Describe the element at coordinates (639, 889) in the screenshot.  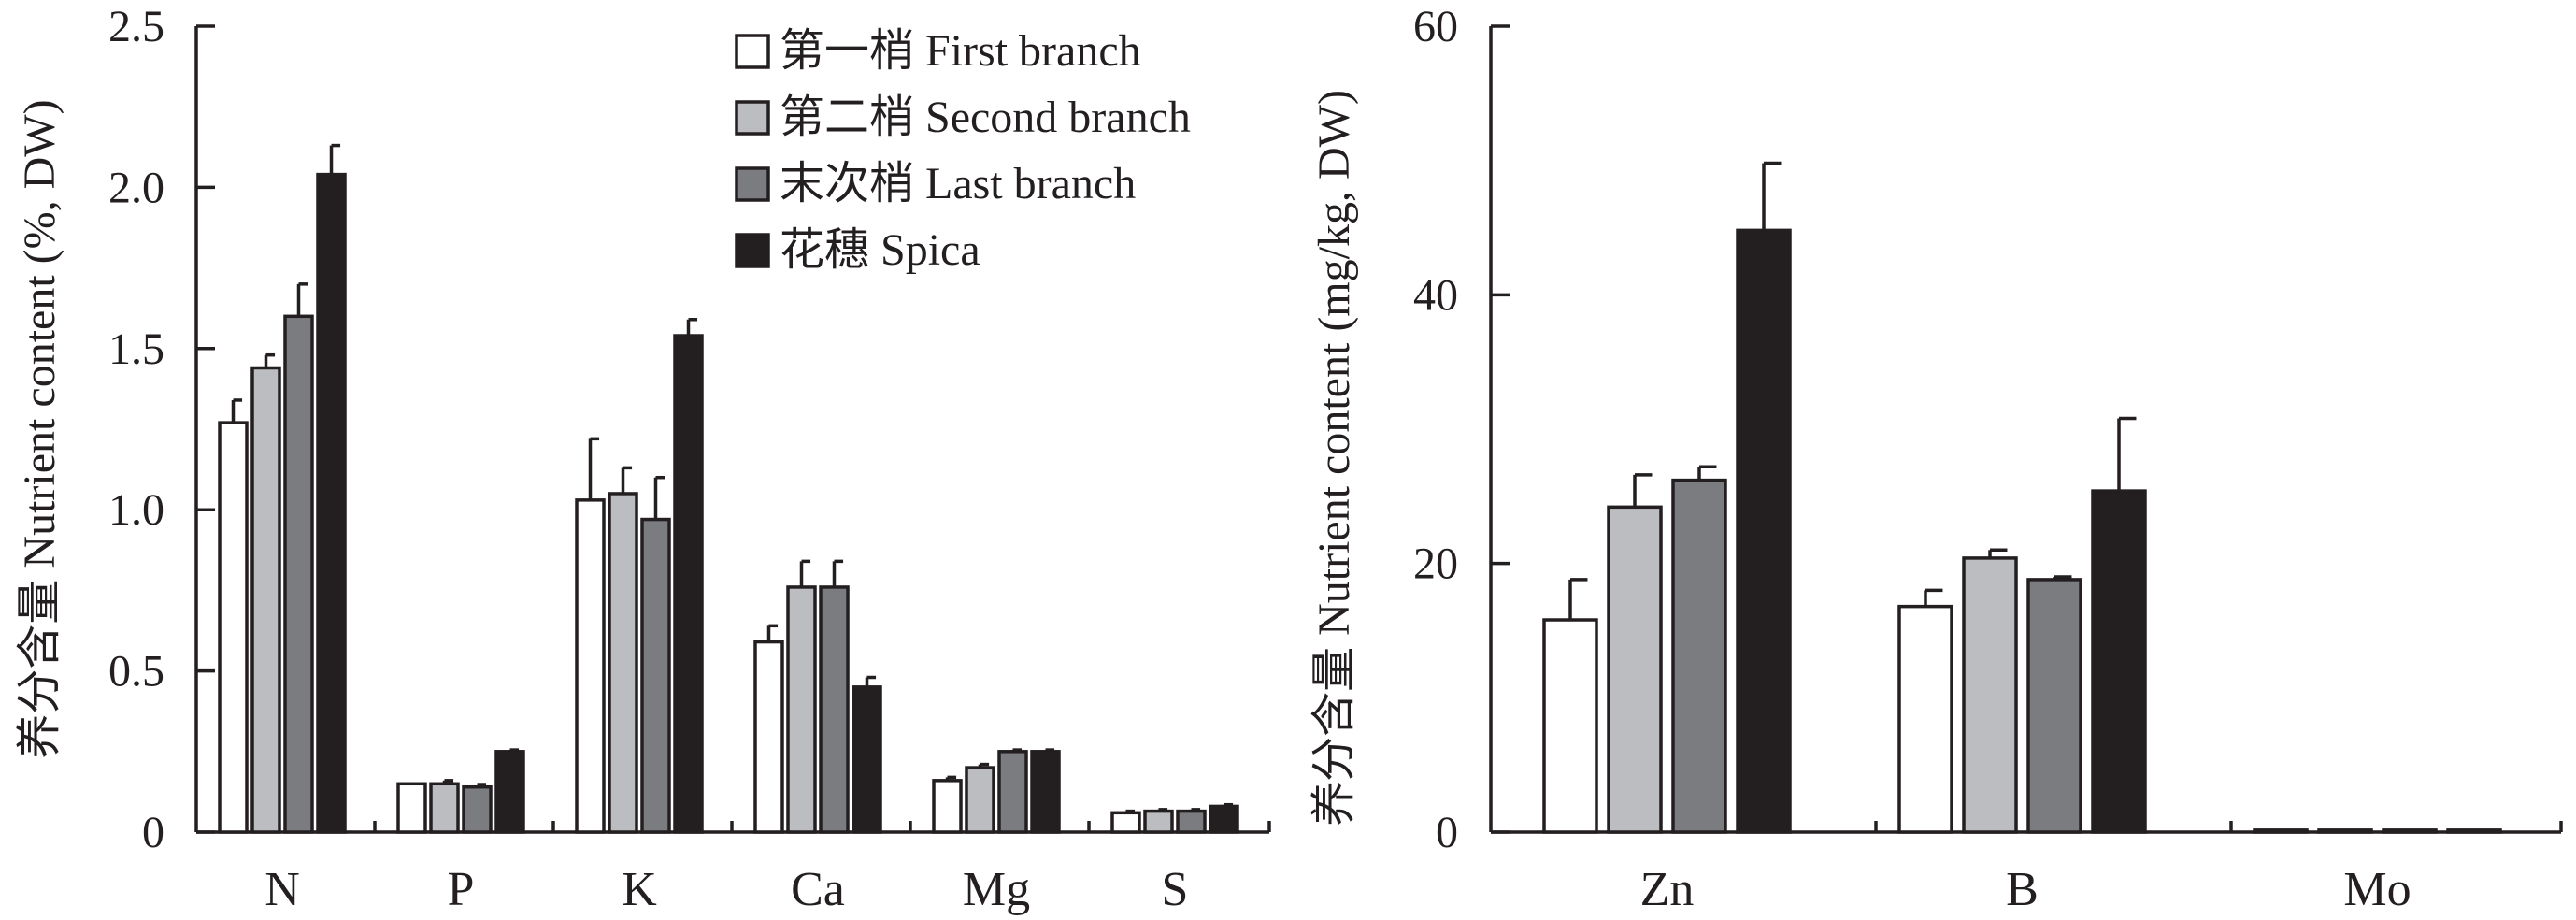
I see `x-category-label: K` at that location.